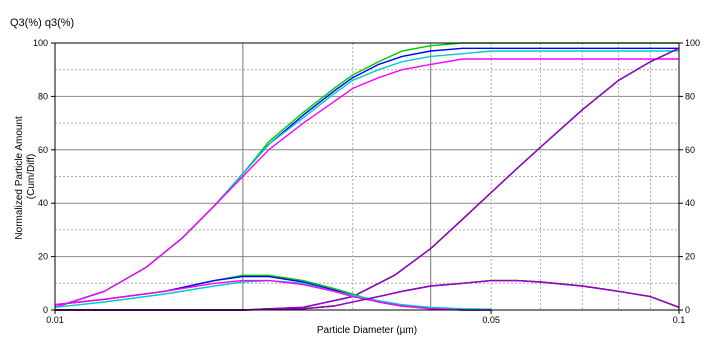 This screenshot has height=343, width=716. Describe the element at coordinates (679, 320) in the screenshot. I see `x-tick-label: 0.1` at that location.